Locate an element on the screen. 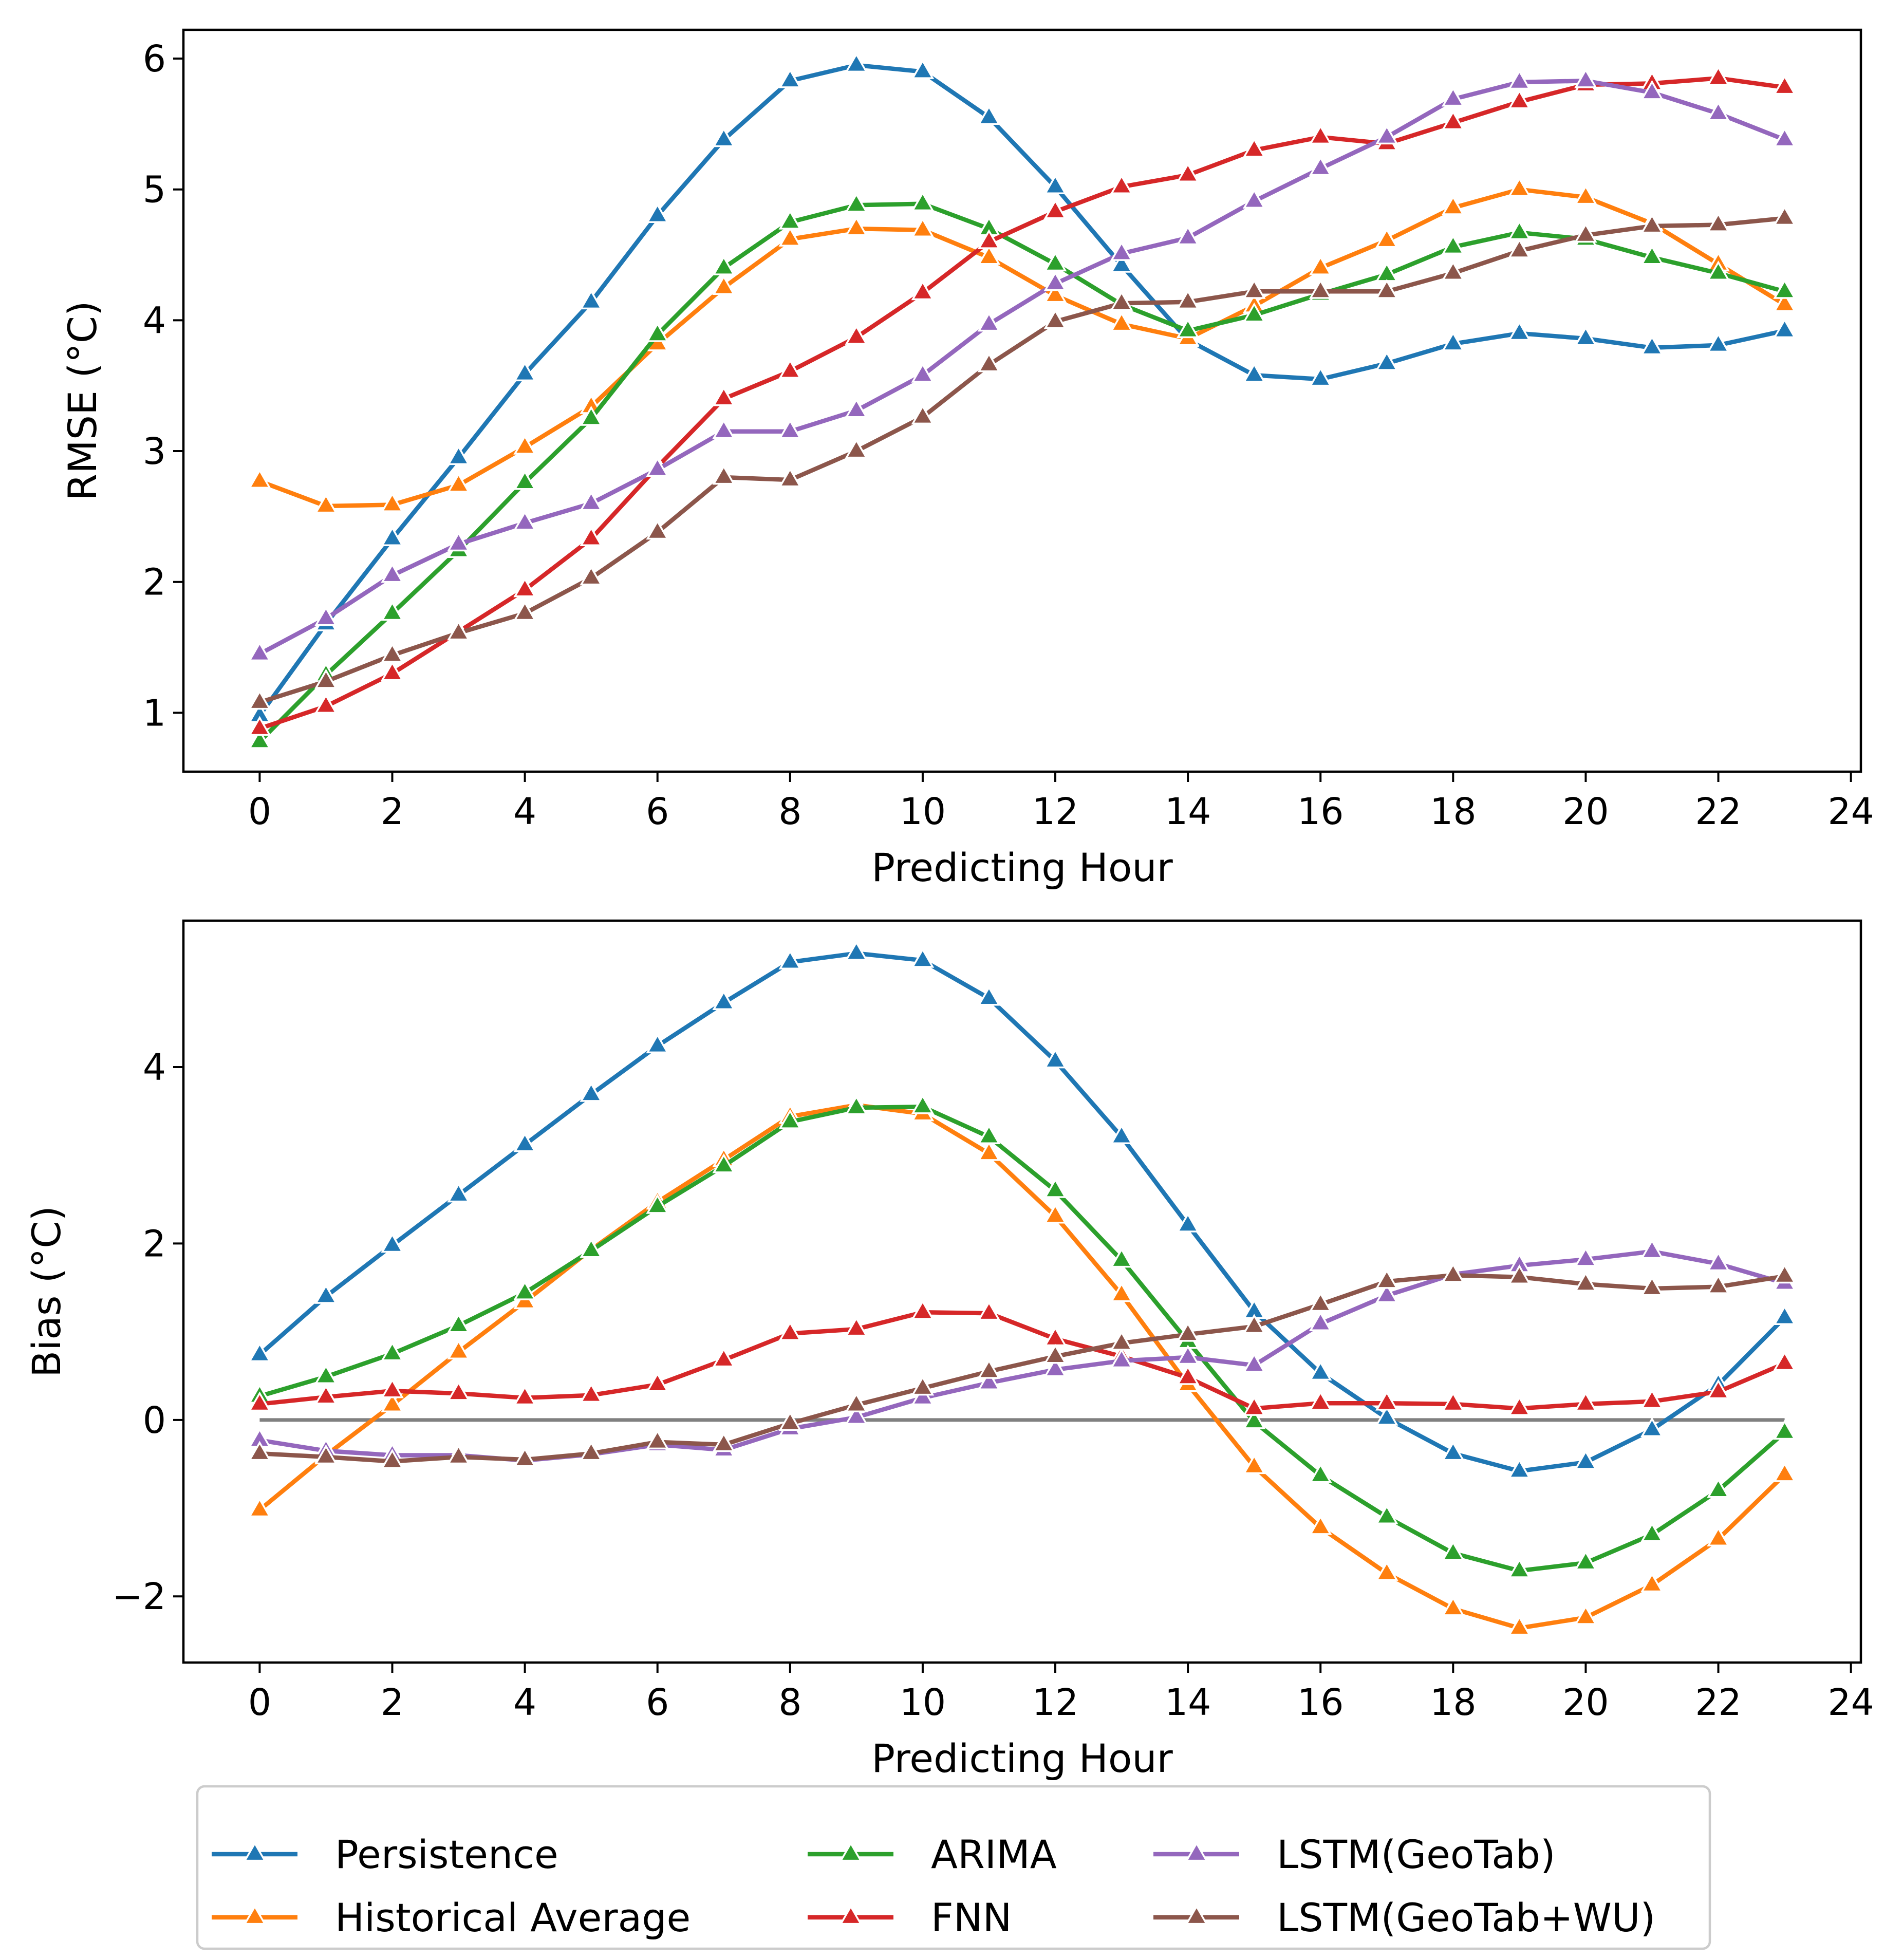 This screenshot has width=1903, height=1960. legend-entry: ARIMA is located at coordinates (932, 1855).